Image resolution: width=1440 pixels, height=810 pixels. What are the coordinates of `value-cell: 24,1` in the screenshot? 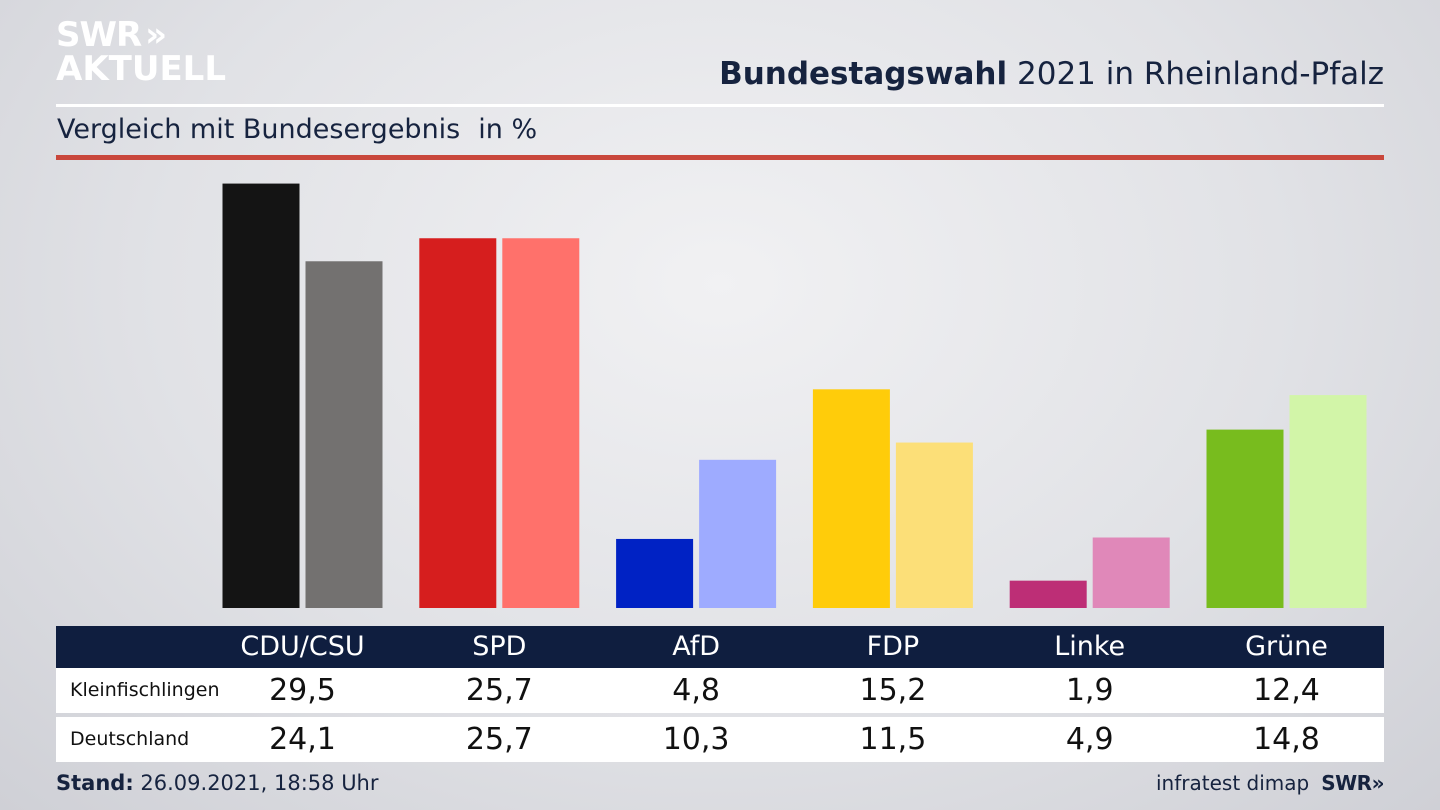 It's located at (302, 739).